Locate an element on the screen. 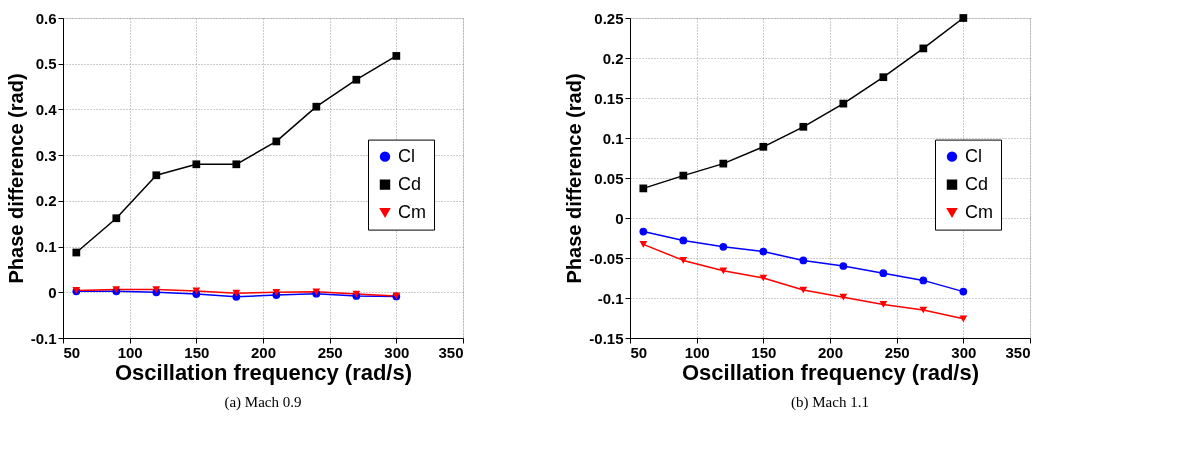 The image size is (1199, 449). y-tick-label: 0.6 is located at coordinates (46, 18).